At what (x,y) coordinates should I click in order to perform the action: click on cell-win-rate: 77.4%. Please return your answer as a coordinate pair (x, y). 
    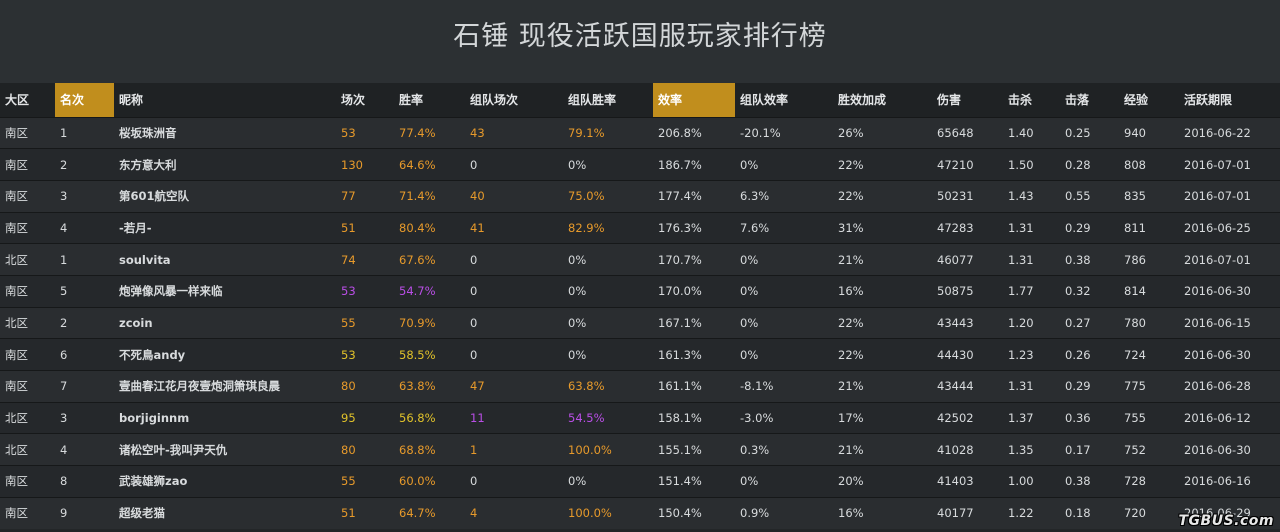
    Looking at the image, I should click on (417, 132).